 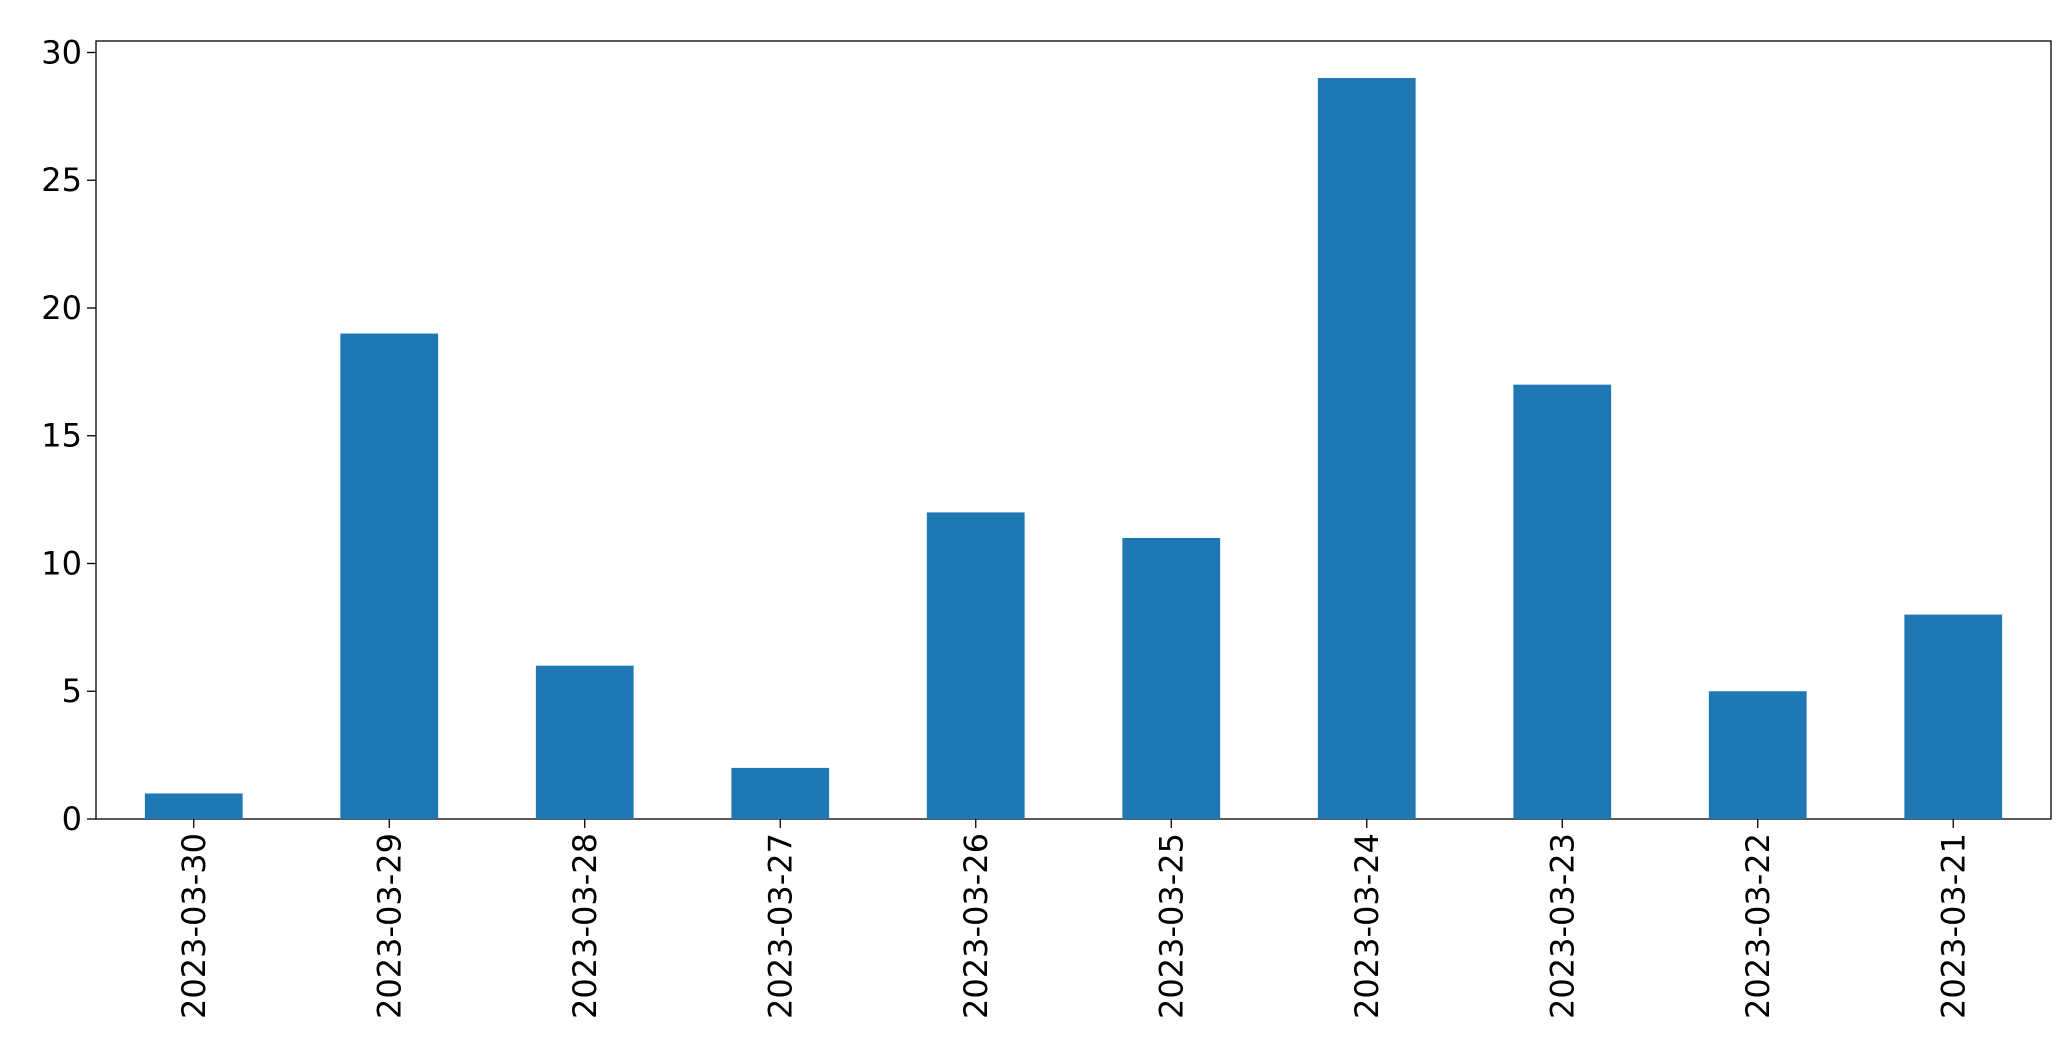 I want to click on x-tick-label: 2023-03-24, so click(x=1367, y=926).